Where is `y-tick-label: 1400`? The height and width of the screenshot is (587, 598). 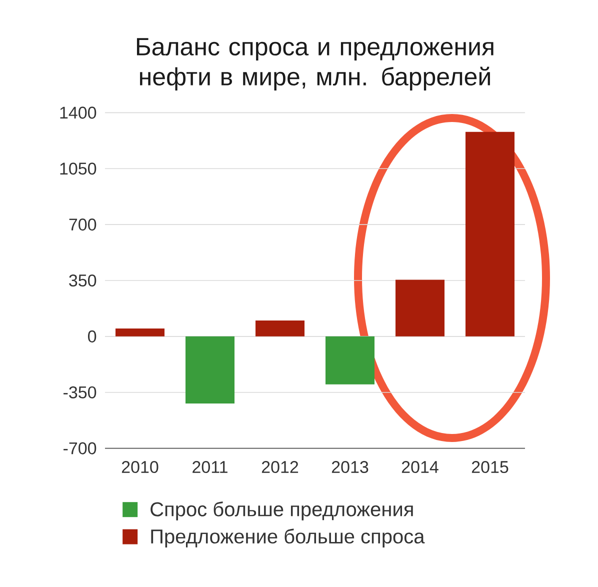
y-tick-label: 1400 is located at coordinates (78, 112).